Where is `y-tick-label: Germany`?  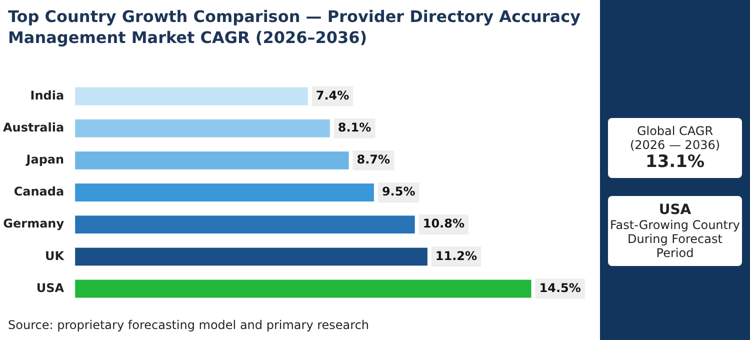 y-tick-label: Germany is located at coordinates (33, 223).